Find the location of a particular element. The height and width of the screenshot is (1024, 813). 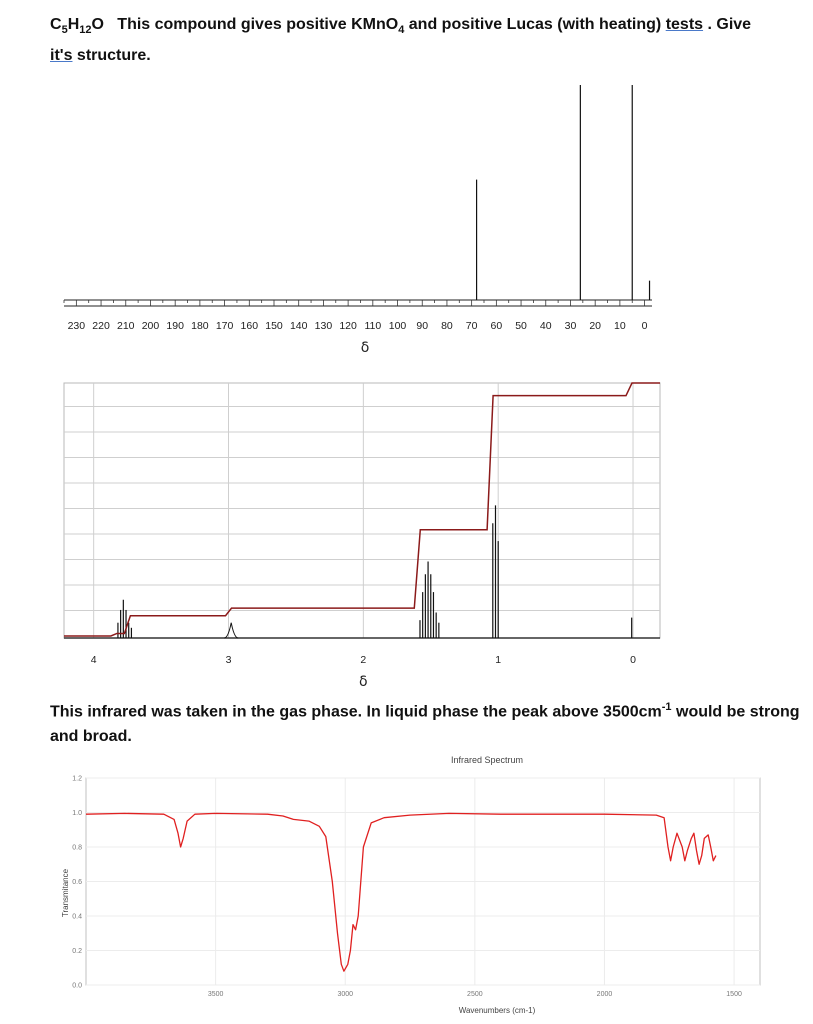

c13-tick-label: 140 is located at coordinates (299, 326).